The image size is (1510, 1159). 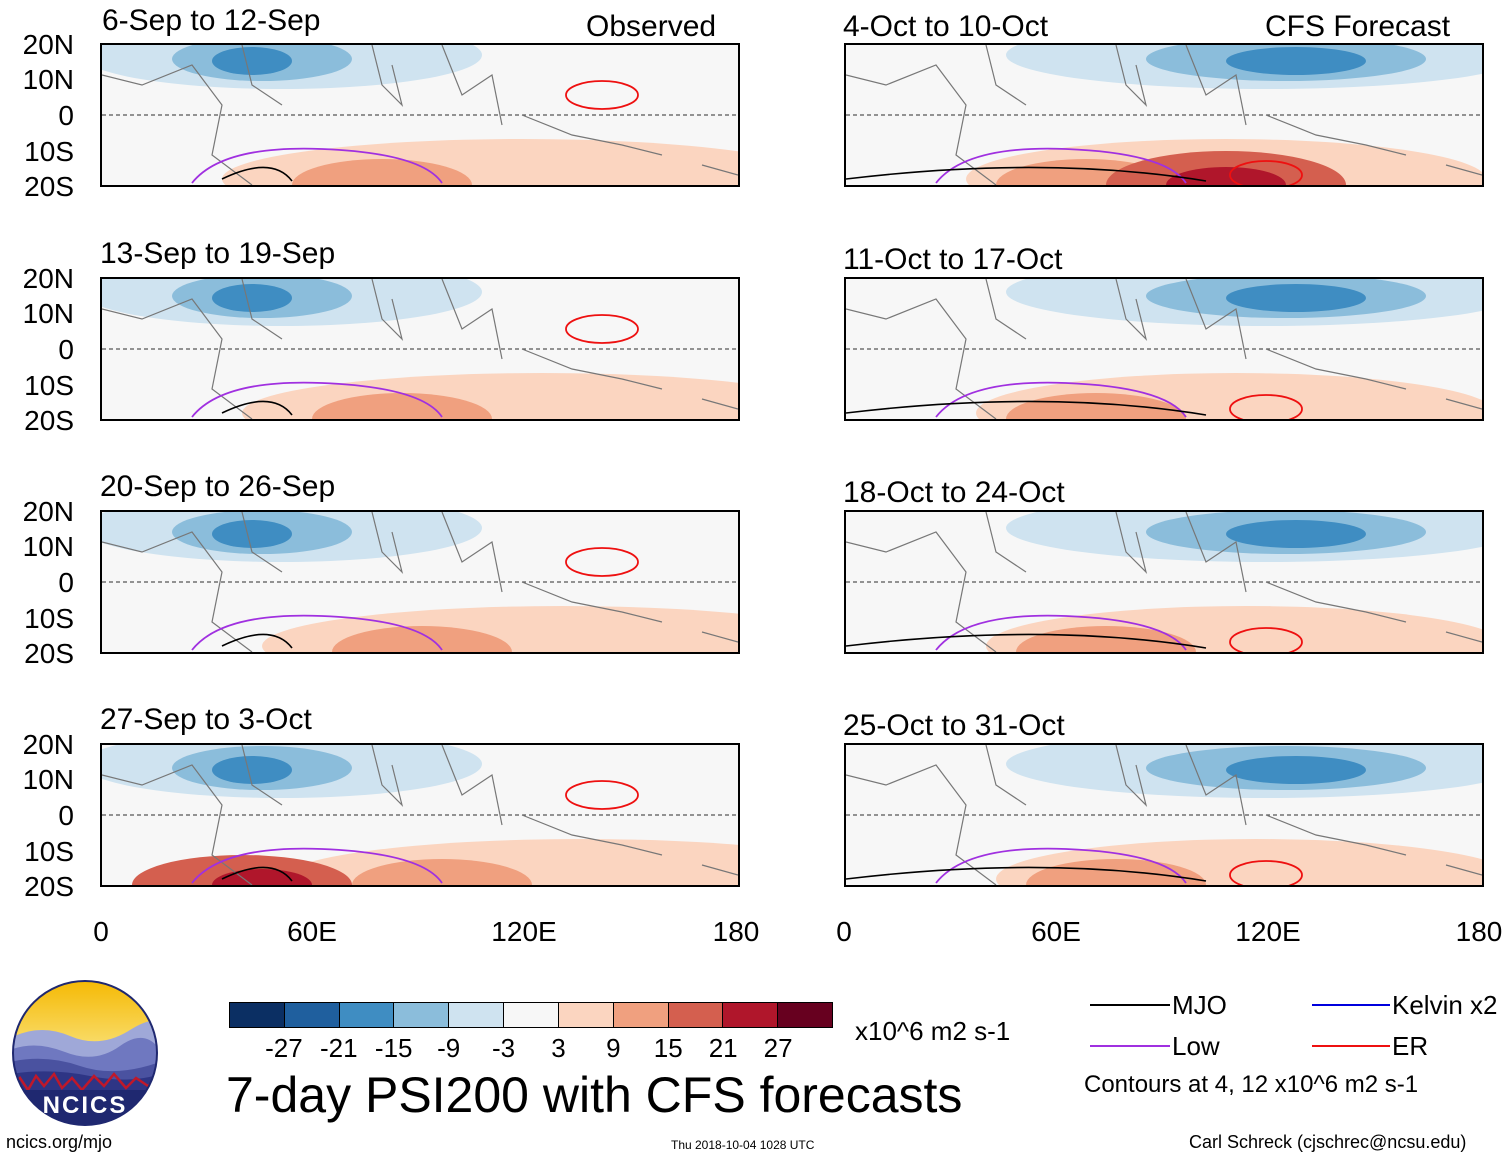 I want to click on lon-label-left-60e: 60E, so click(x=312, y=931).